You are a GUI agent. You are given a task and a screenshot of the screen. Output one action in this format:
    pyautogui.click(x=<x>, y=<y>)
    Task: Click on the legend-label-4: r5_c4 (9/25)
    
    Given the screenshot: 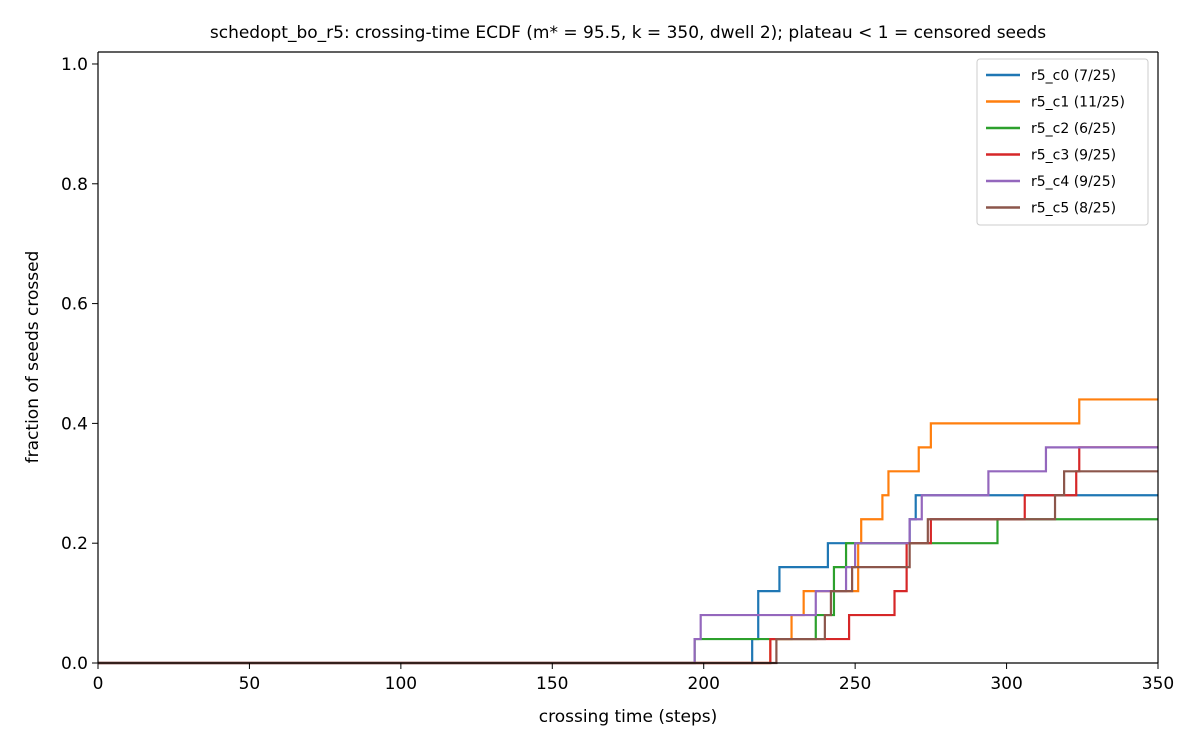 What is the action you would take?
    pyautogui.click(x=1073, y=182)
    